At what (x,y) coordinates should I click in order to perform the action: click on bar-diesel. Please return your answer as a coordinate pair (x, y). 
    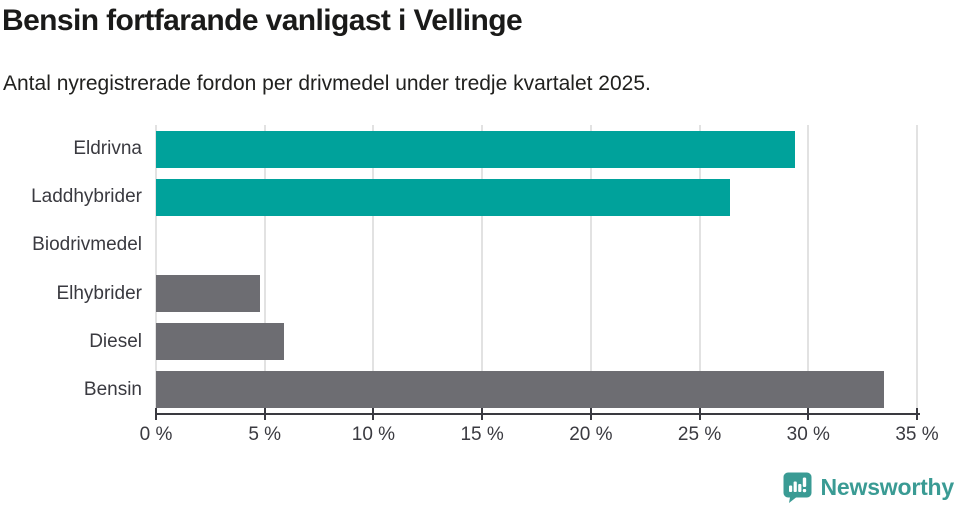
    Looking at the image, I should click on (220, 342).